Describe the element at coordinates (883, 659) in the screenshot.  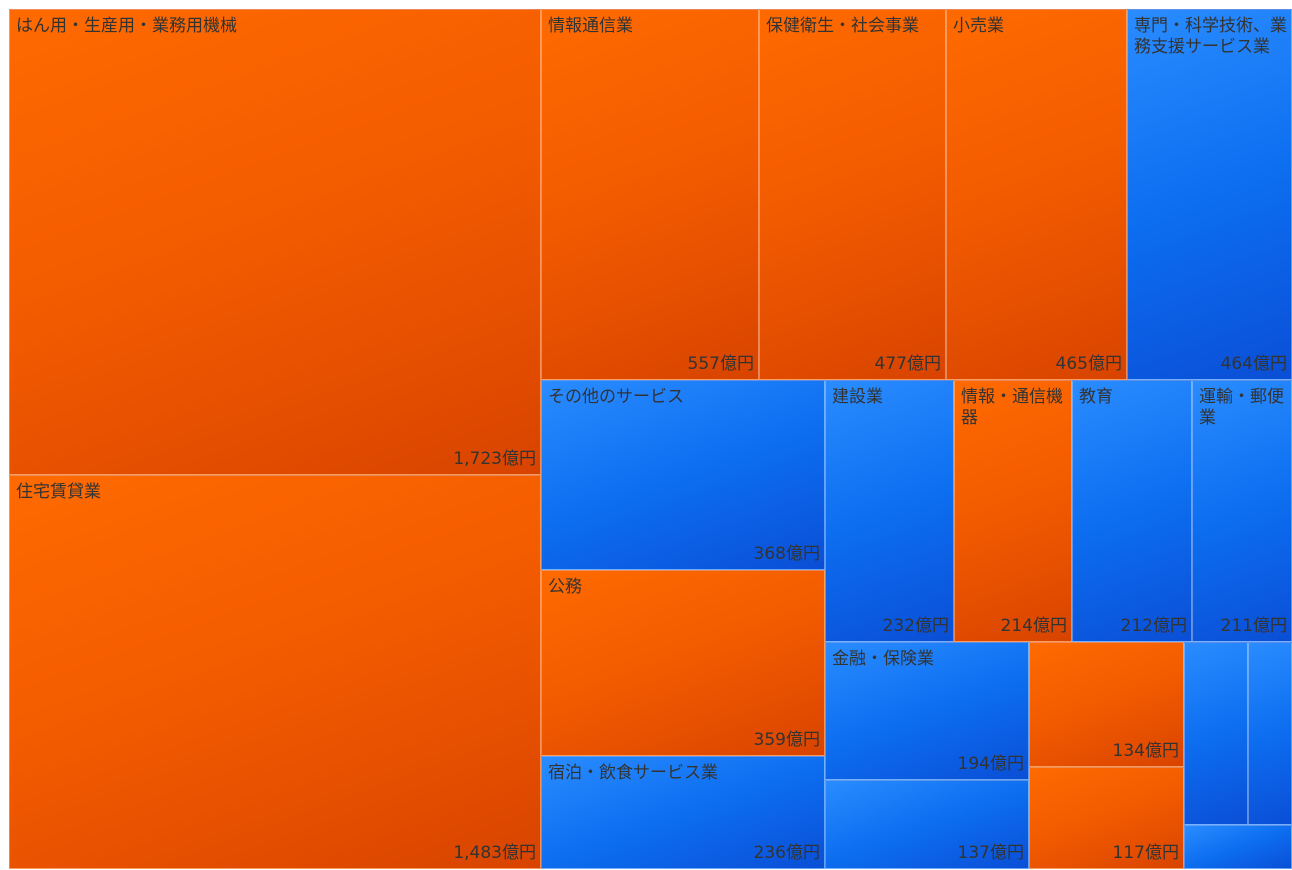
I see `tile-label: 金融・保険業` at that location.